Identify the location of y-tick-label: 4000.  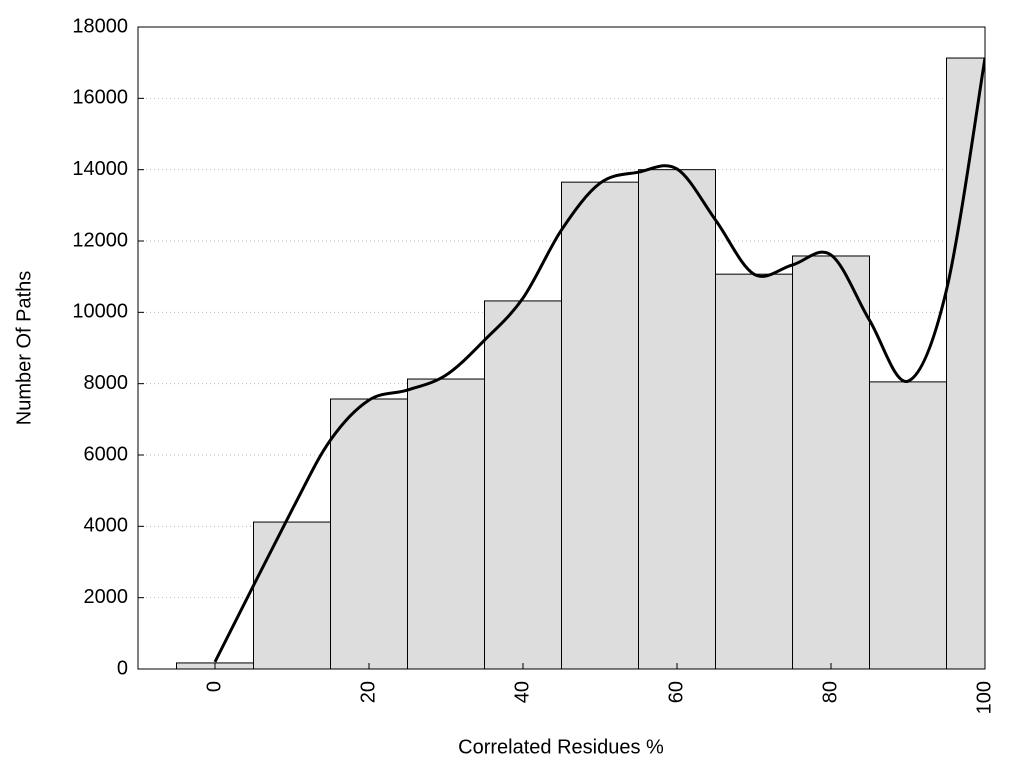
(106, 526).